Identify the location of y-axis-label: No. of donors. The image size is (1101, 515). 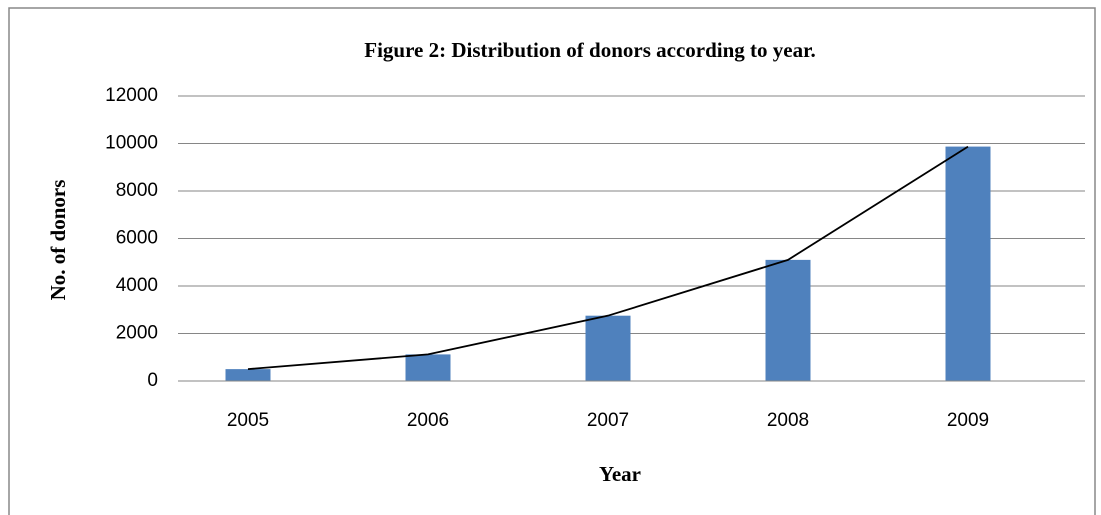
(58, 240).